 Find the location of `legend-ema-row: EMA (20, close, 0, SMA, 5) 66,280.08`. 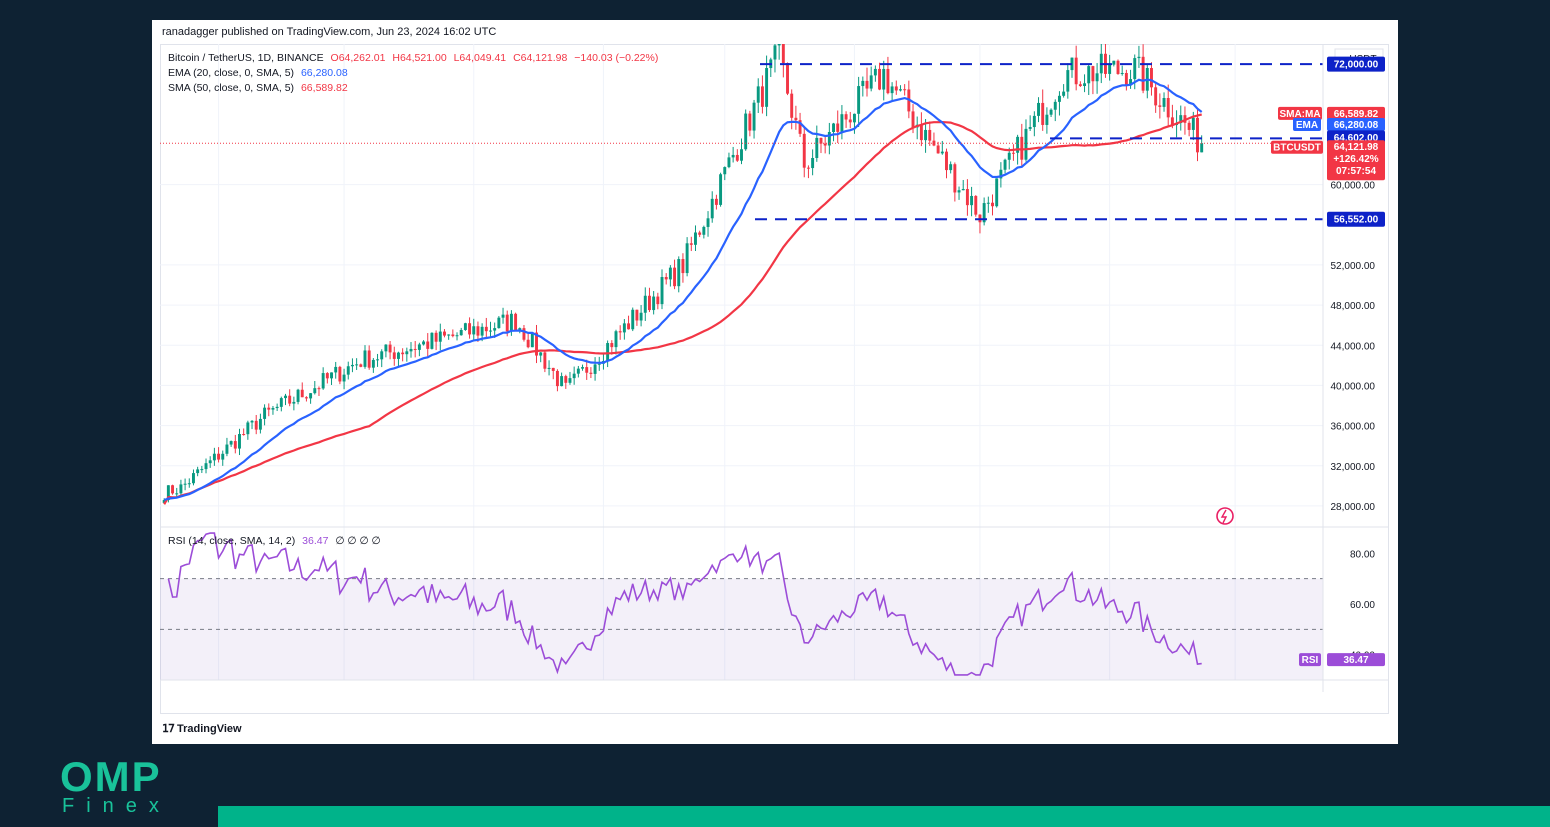

legend-ema-row: EMA (20, close, 0, SMA, 5) 66,280.08 is located at coordinates (260, 73).